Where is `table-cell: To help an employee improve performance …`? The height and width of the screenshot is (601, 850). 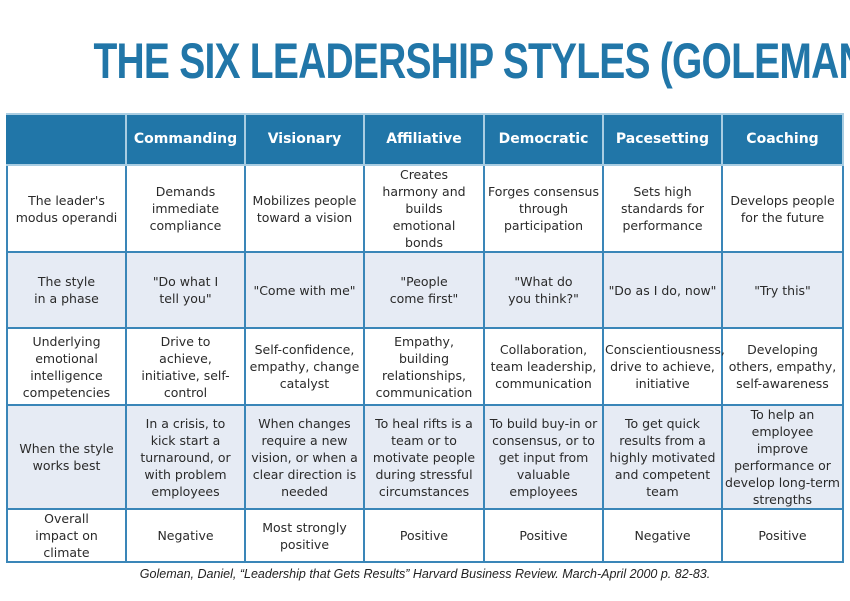 table-cell: To help an employee improve performance … is located at coordinates (782, 457).